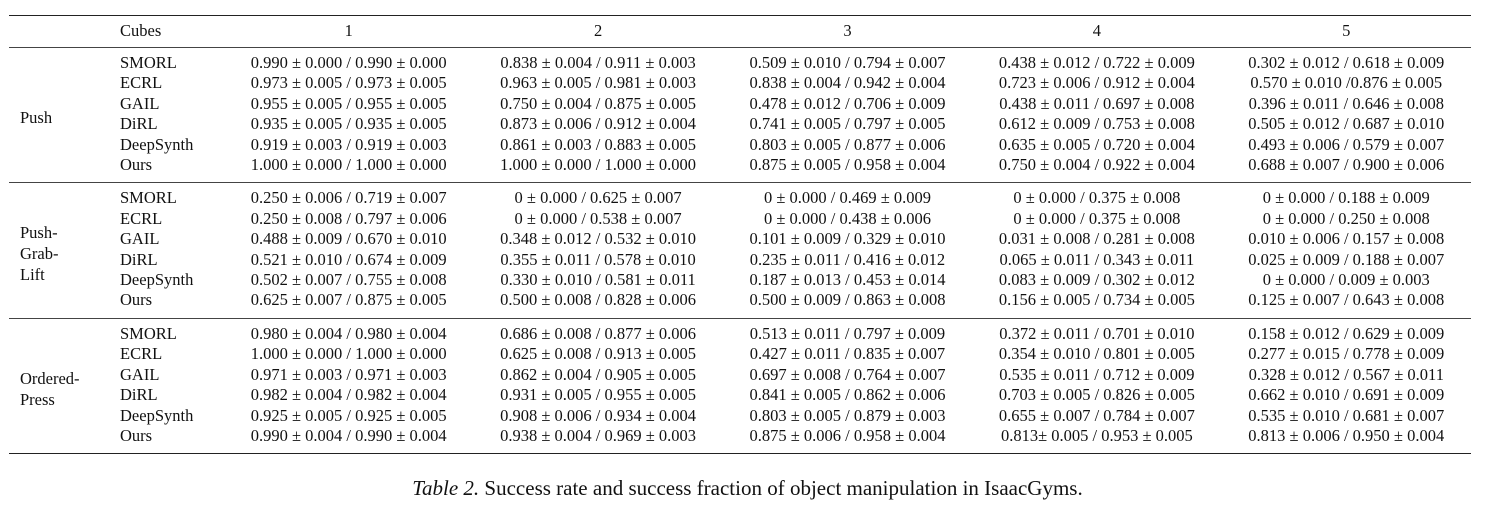  What do you see at coordinates (1096, 415) in the screenshot?
I see `result-cell: 0.655 ± 0.007 / 0.784 ± 0.007` at bounding box center [1096, 415].